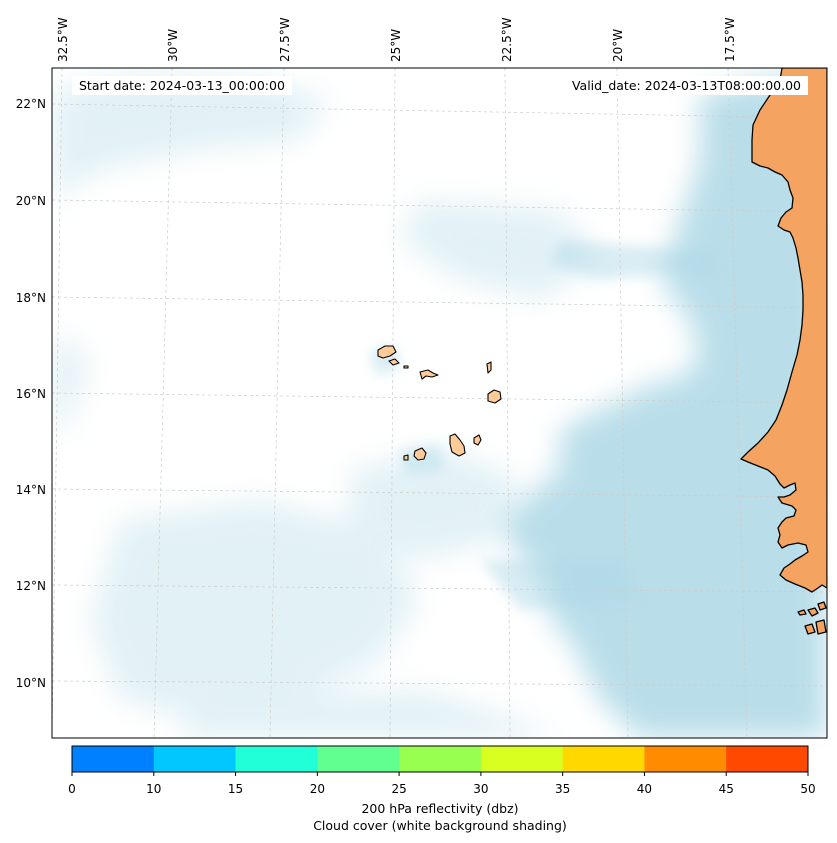 This screenshot has height=843, width=837. I want to click on island-sal, so click(489, 367).